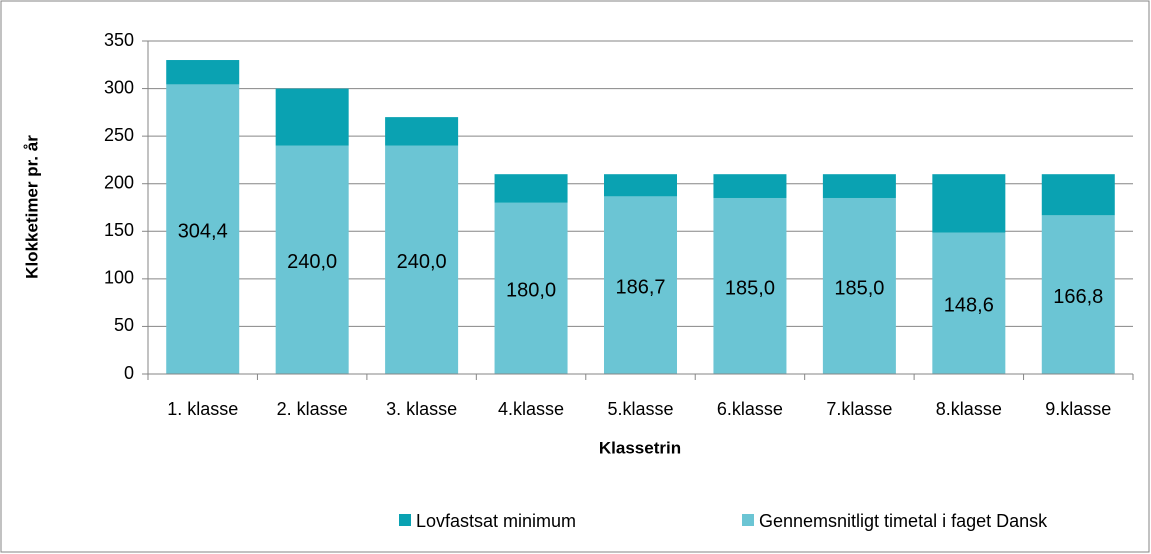 The image size is (1151, 554). What do you see at coordinates (119, 230) in the screenshot?
I see `y-tick-label: 150` at bounding box center [119, 230].